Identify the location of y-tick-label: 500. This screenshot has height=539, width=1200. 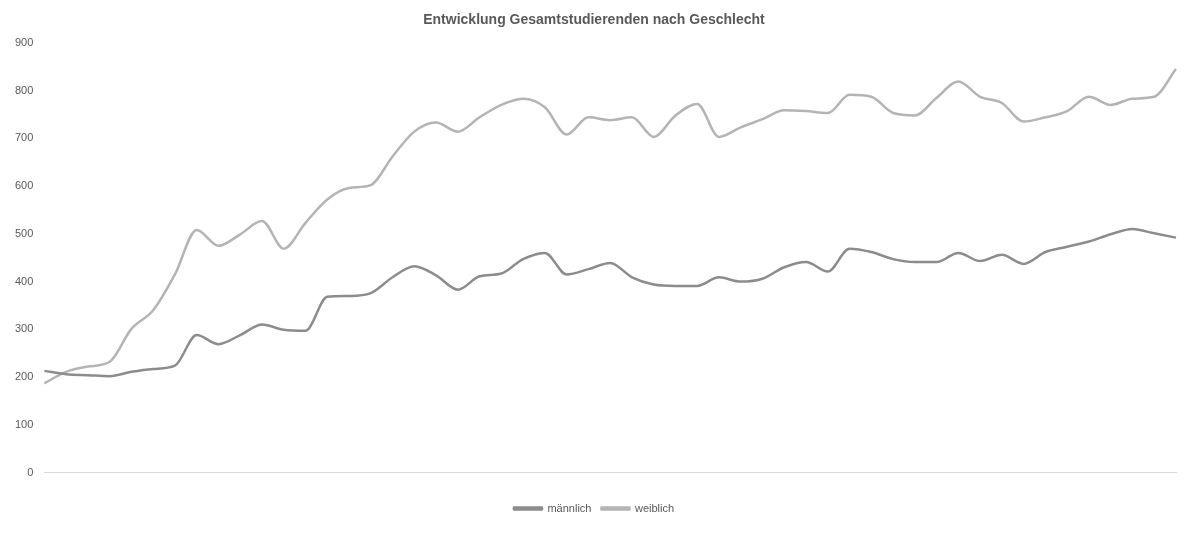
(24, 232).